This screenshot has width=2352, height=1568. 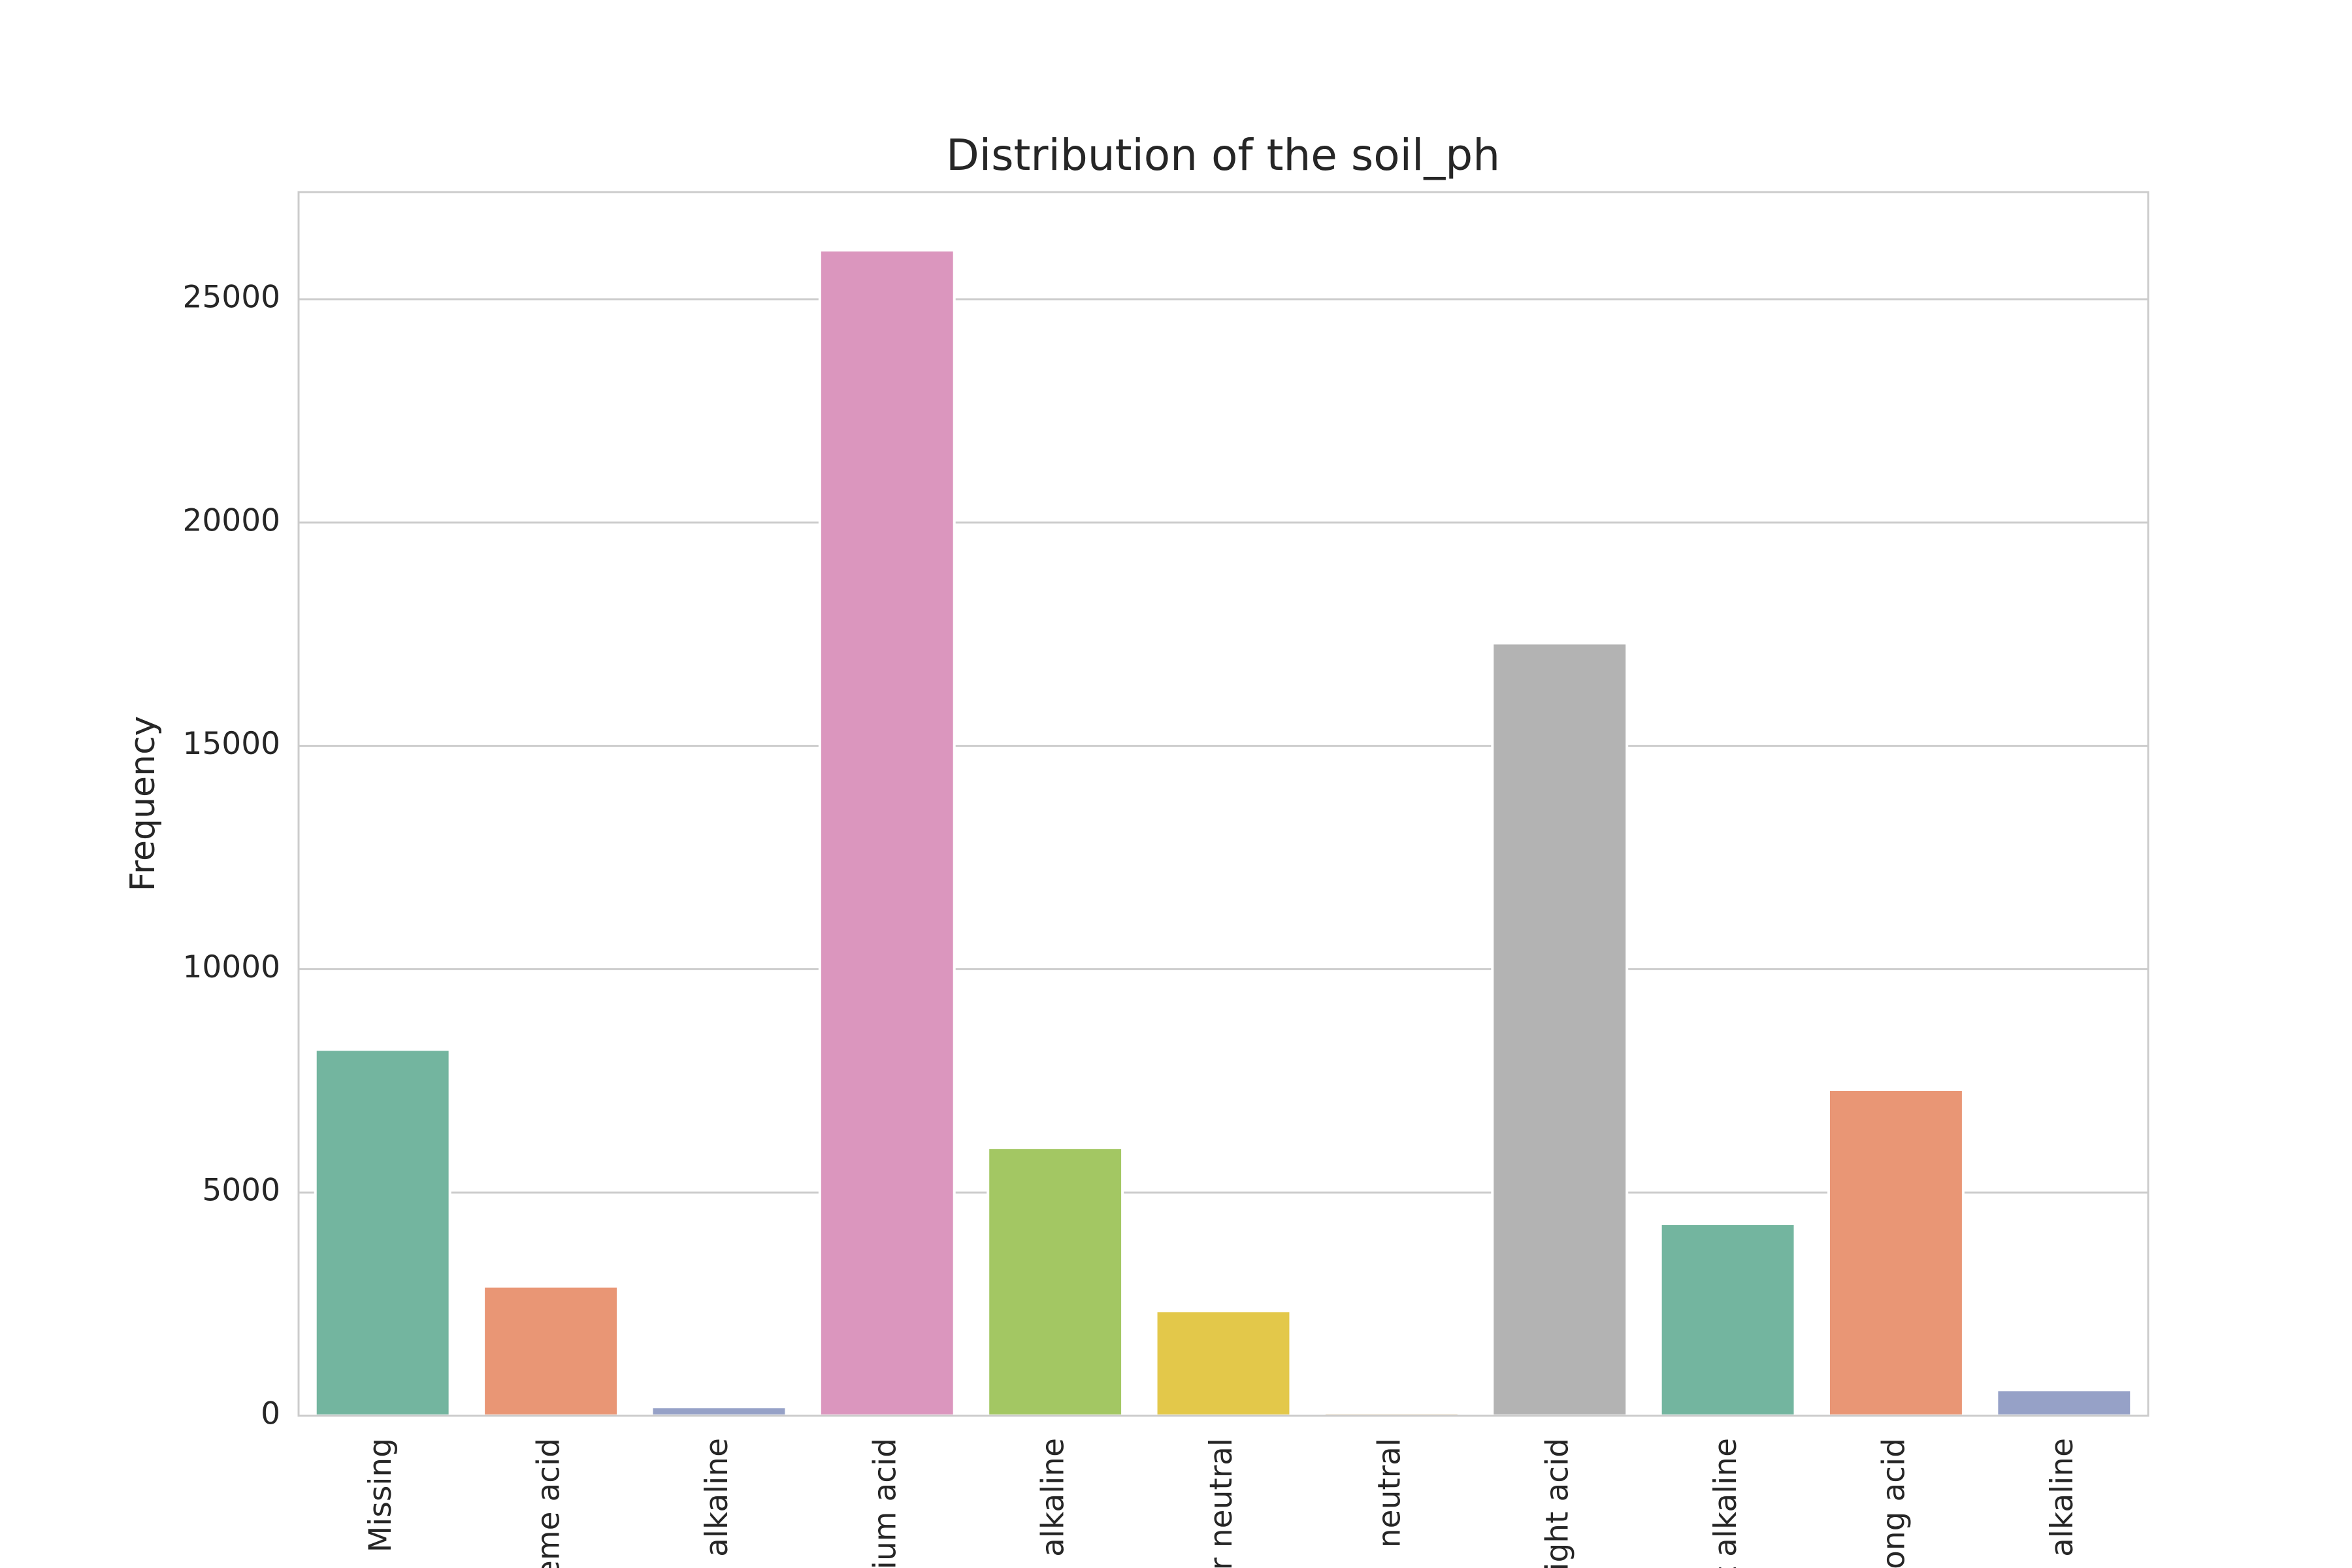 I want to click on y-tick-label: 10000, so click(x=231, y=967).